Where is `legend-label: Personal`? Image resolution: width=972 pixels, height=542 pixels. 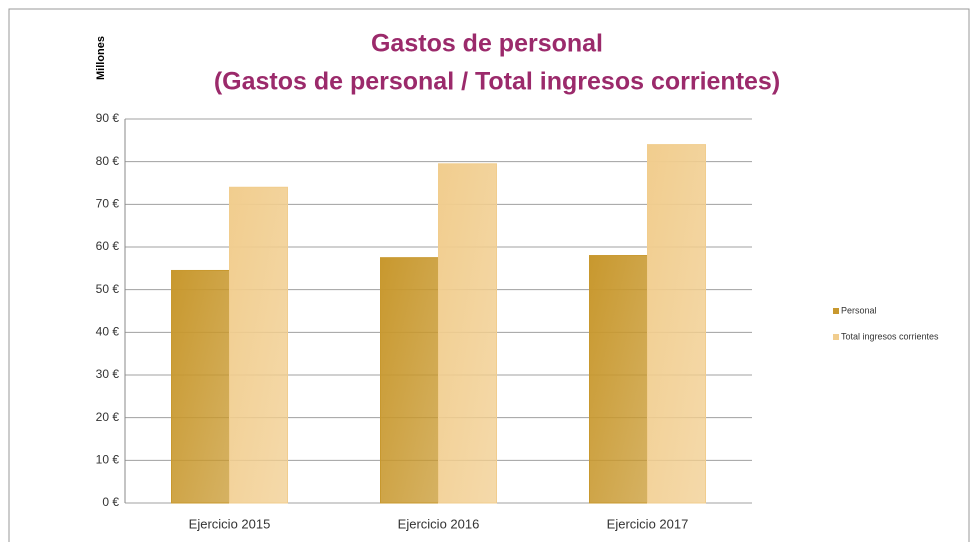 legend-label: Personal is located at coordinates (859, 310).